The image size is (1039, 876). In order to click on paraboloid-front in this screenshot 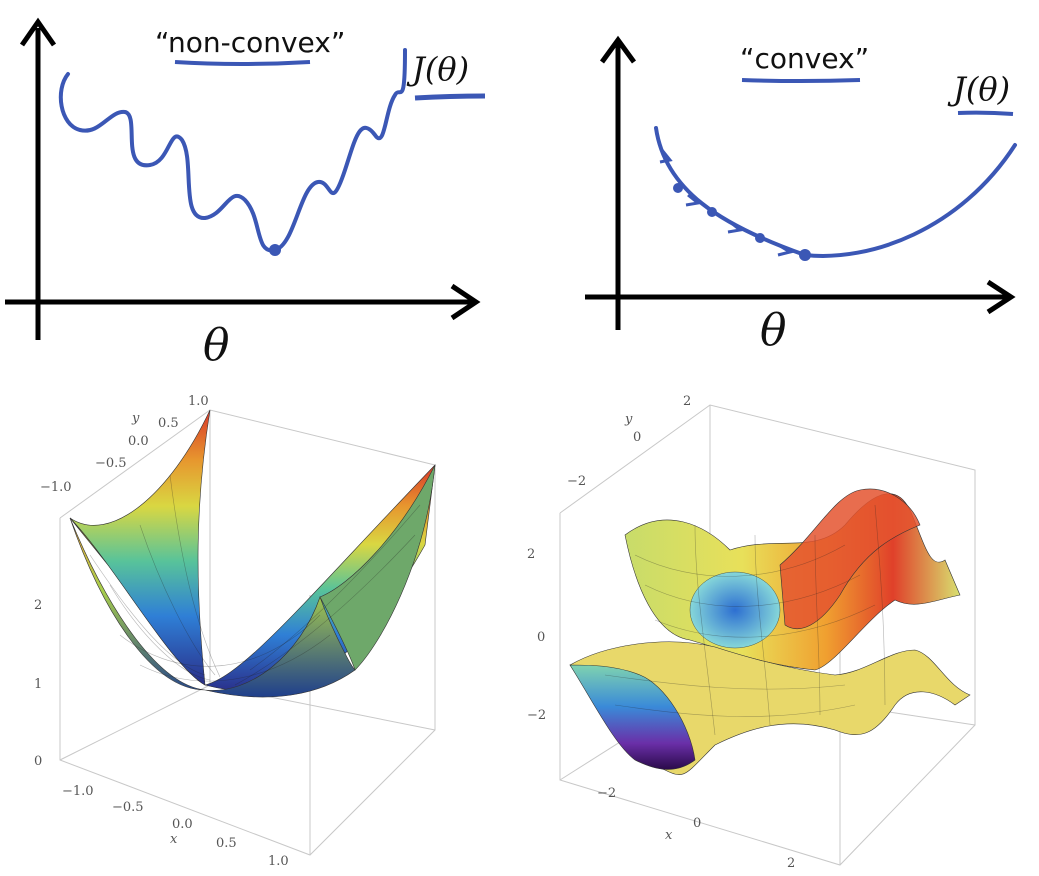, I will do `click(212, 607)`.